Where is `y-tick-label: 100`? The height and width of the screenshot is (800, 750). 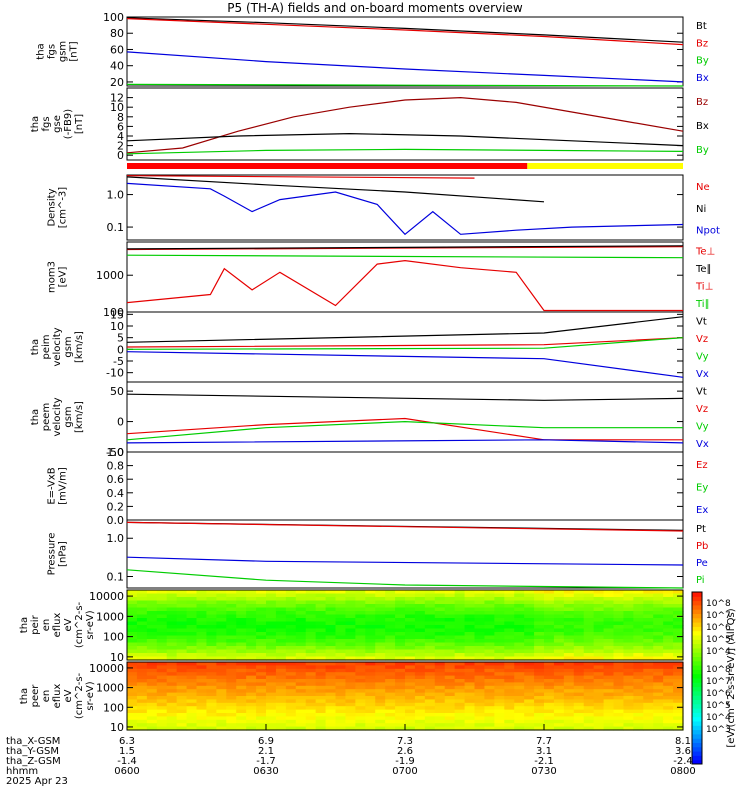 y-tick-label: 100 is located at coordinates (113, 17).